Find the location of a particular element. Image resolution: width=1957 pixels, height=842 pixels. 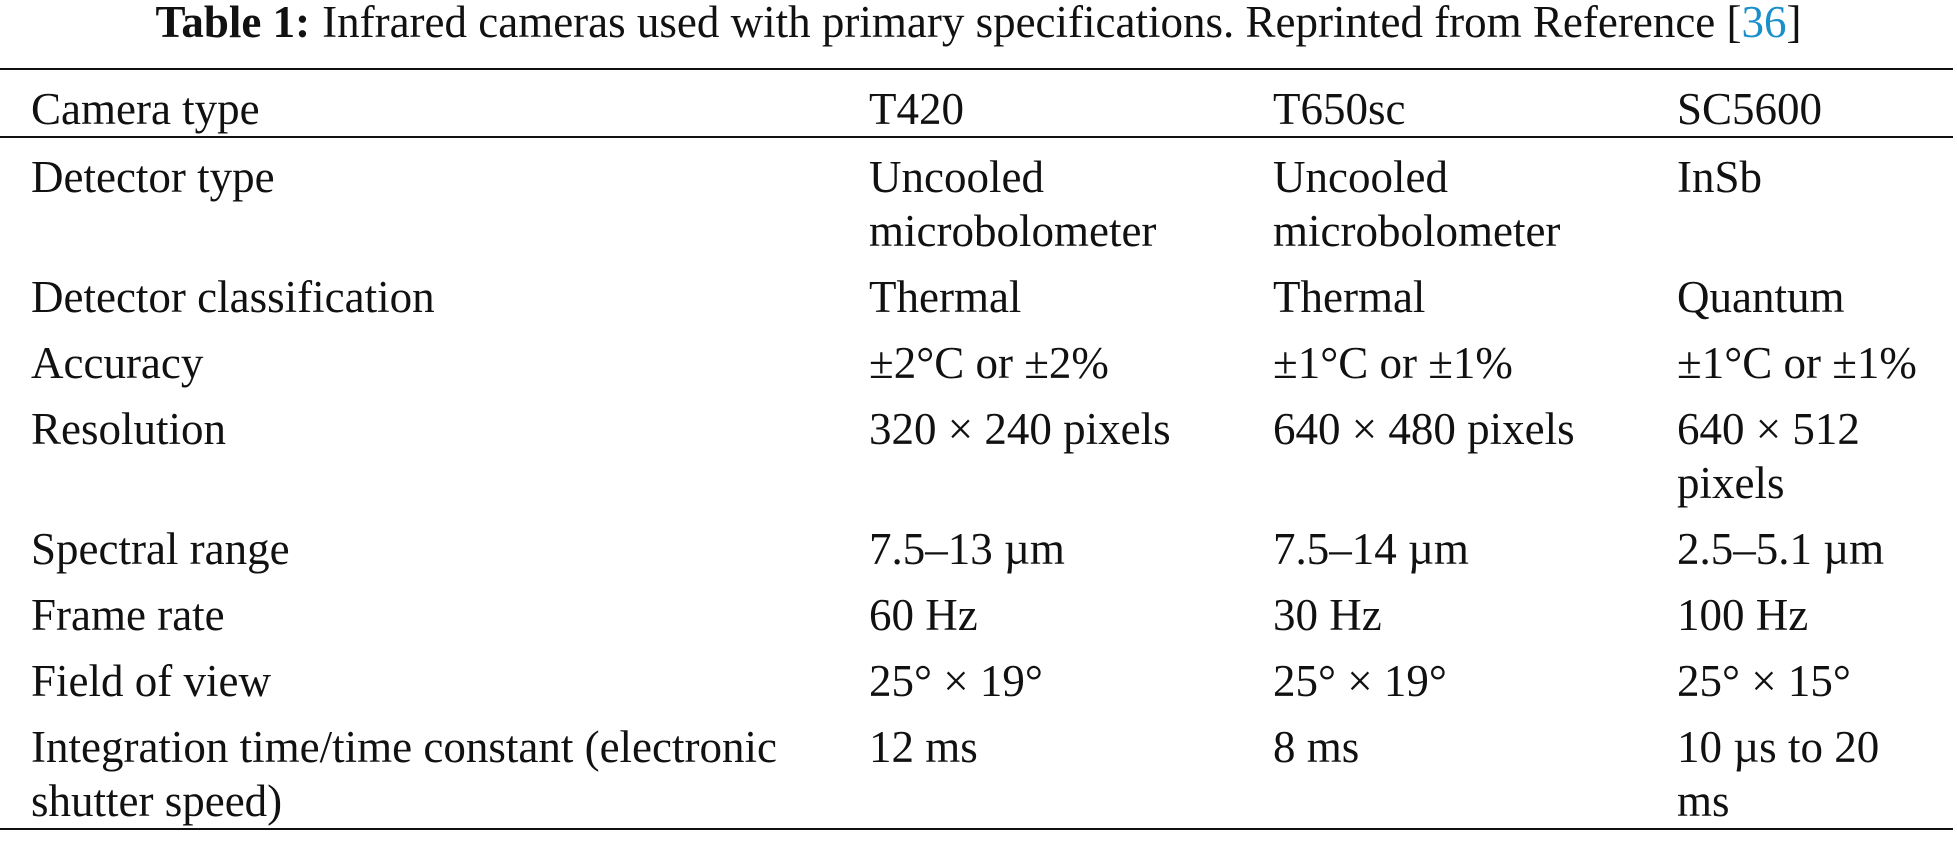

table-cell: 2.5–5.1 µm is located at coordinates (1781, 549).